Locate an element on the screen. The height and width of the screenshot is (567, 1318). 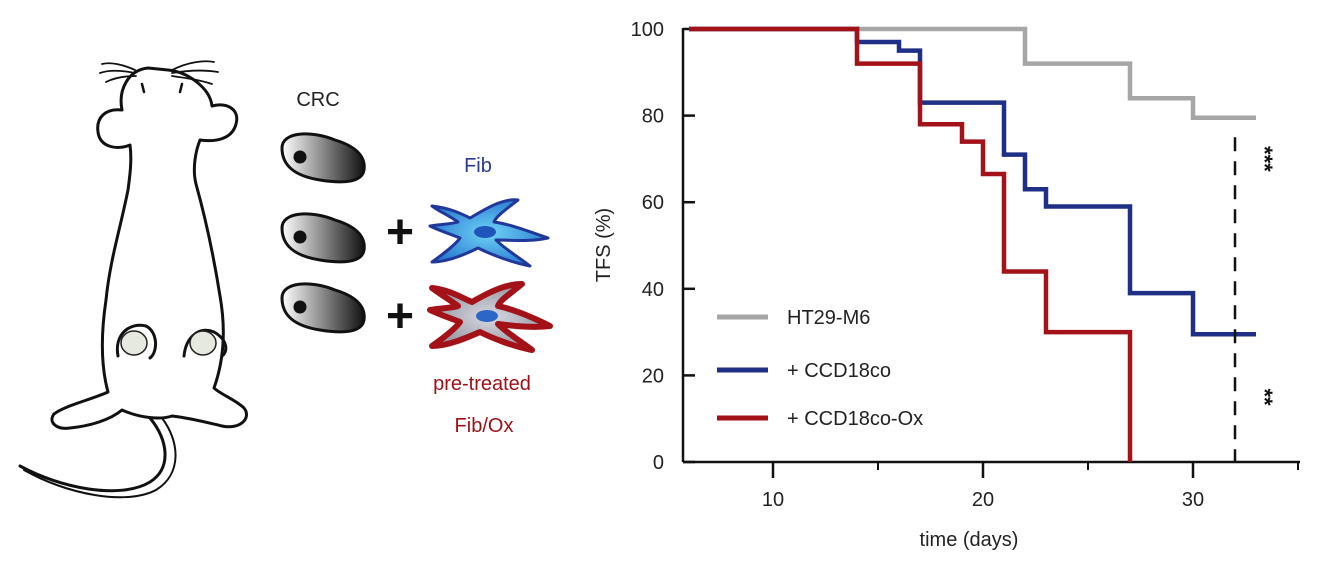
legend-label-ccd18co: + CCD18co is located at coordinates (839, 371).